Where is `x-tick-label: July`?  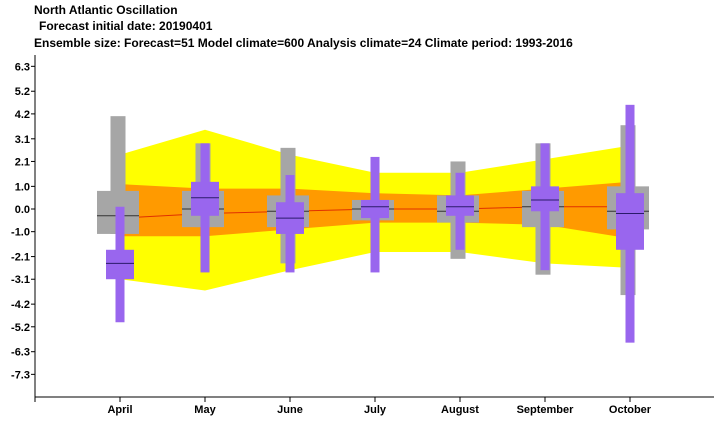 x-tick-label: July is located at coordinates (375, 410).